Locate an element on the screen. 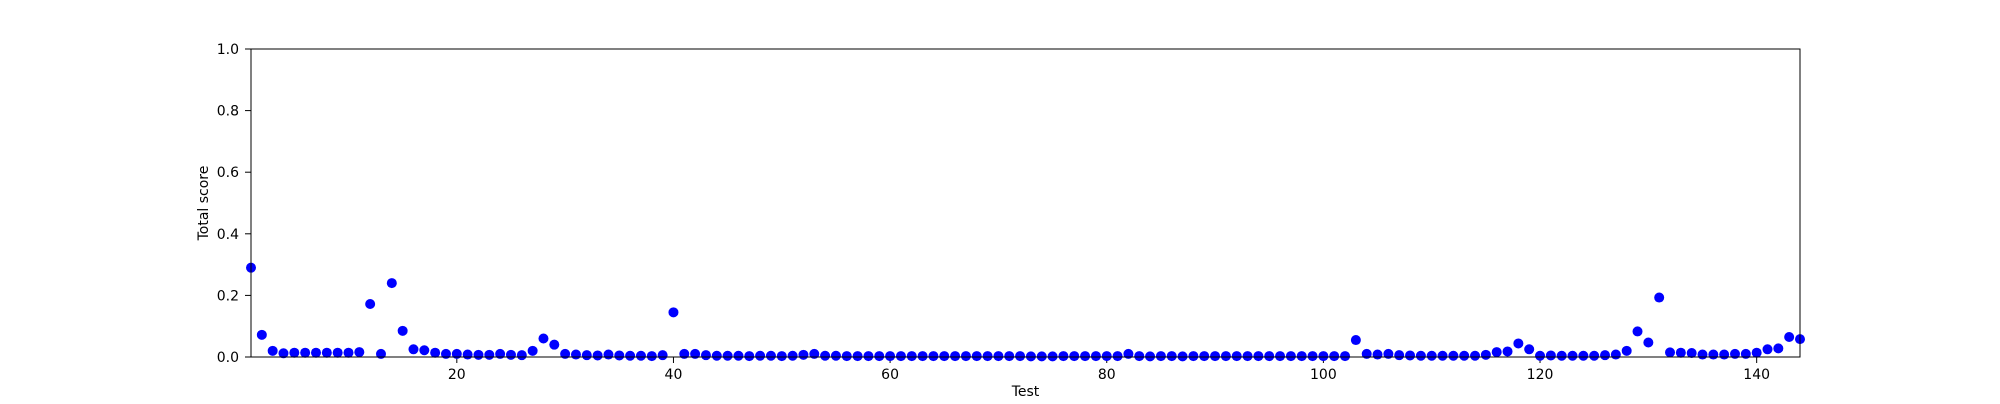  y-tick-label: 0.4 is located at coordinates (228, 235).